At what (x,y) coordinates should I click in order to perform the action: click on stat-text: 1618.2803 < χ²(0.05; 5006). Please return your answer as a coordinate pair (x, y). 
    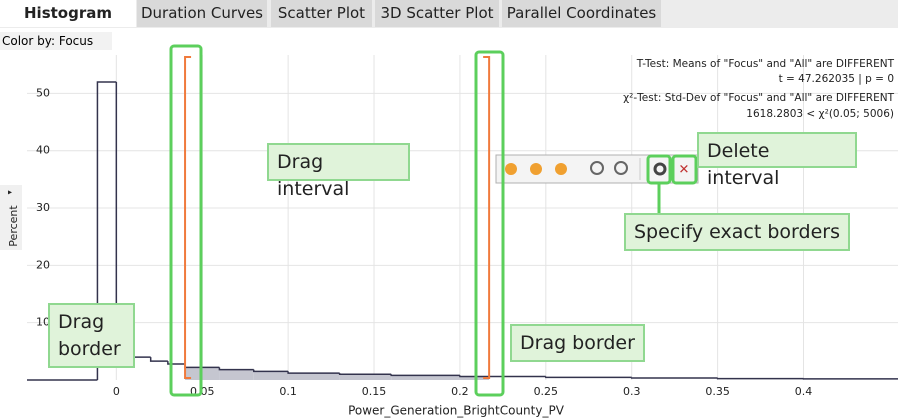
    Looking at the image, I should click on (820, 114).